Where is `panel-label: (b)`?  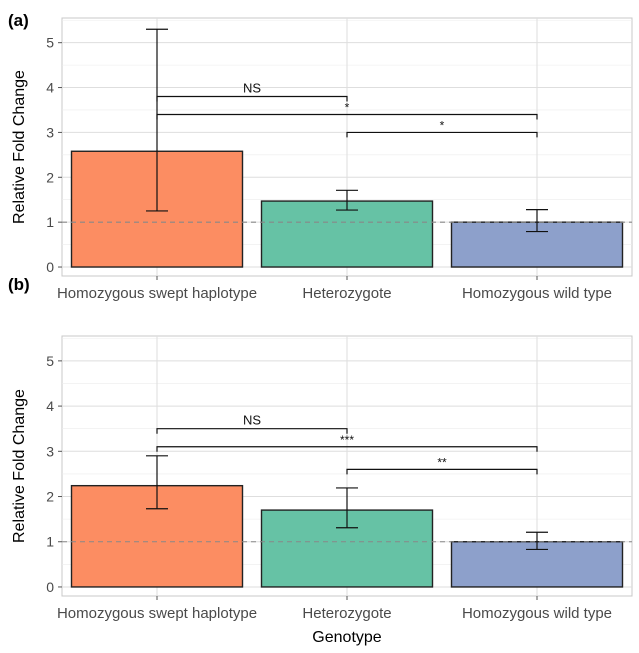 panel-label: (b) is located at coordinates (19, 284).